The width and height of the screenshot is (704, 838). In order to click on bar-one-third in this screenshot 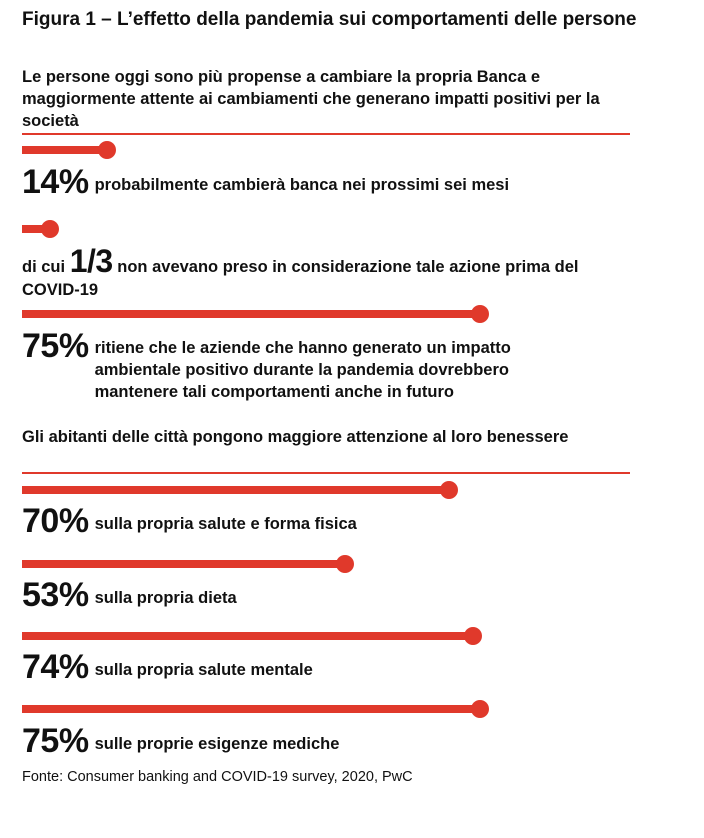, I will do `click(36, 229)`.